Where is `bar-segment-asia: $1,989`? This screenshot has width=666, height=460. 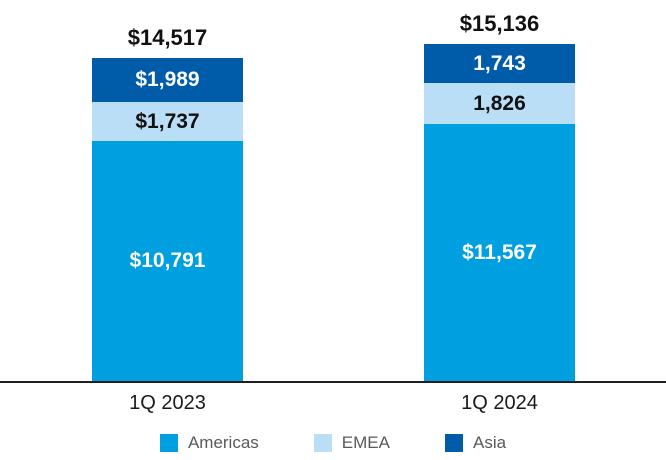
bar-segment-asia: $1,989 is located at coordinates (167, 80).